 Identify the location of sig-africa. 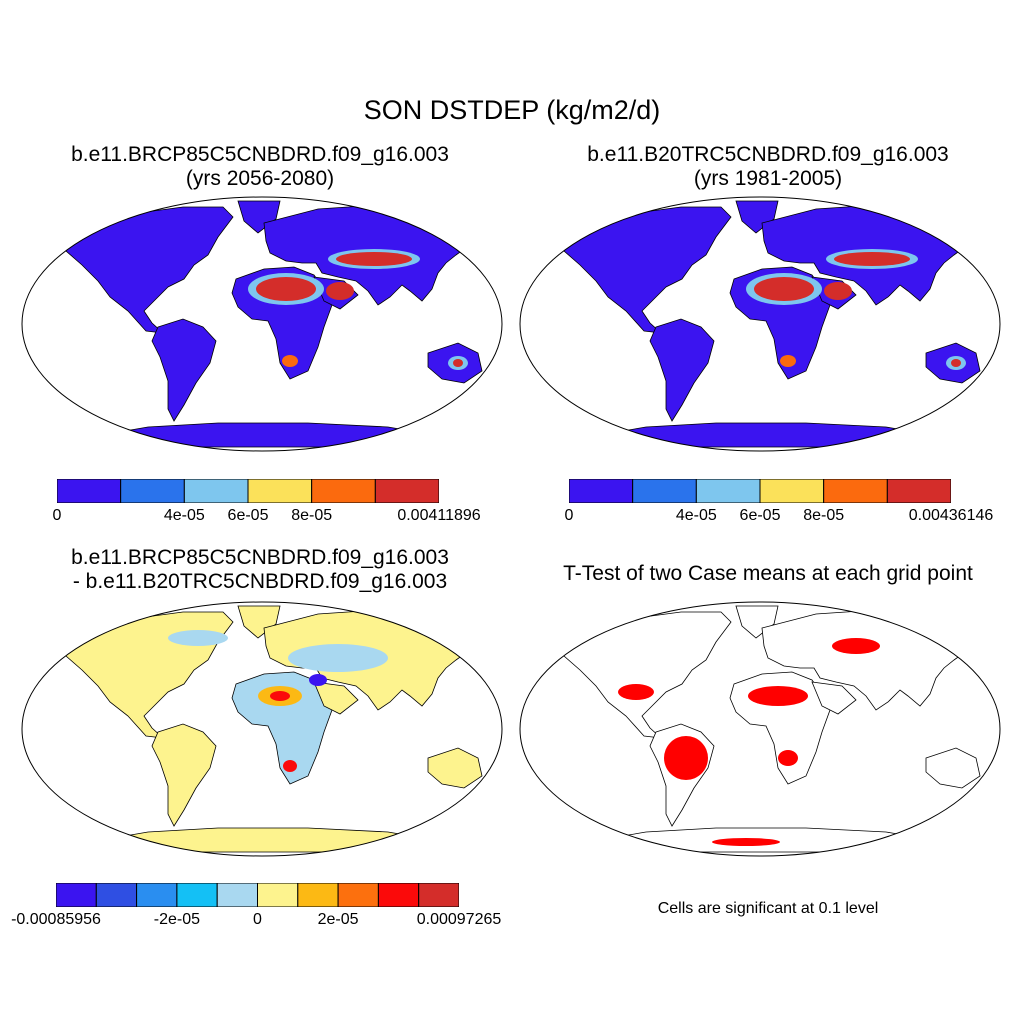
(778, 696).